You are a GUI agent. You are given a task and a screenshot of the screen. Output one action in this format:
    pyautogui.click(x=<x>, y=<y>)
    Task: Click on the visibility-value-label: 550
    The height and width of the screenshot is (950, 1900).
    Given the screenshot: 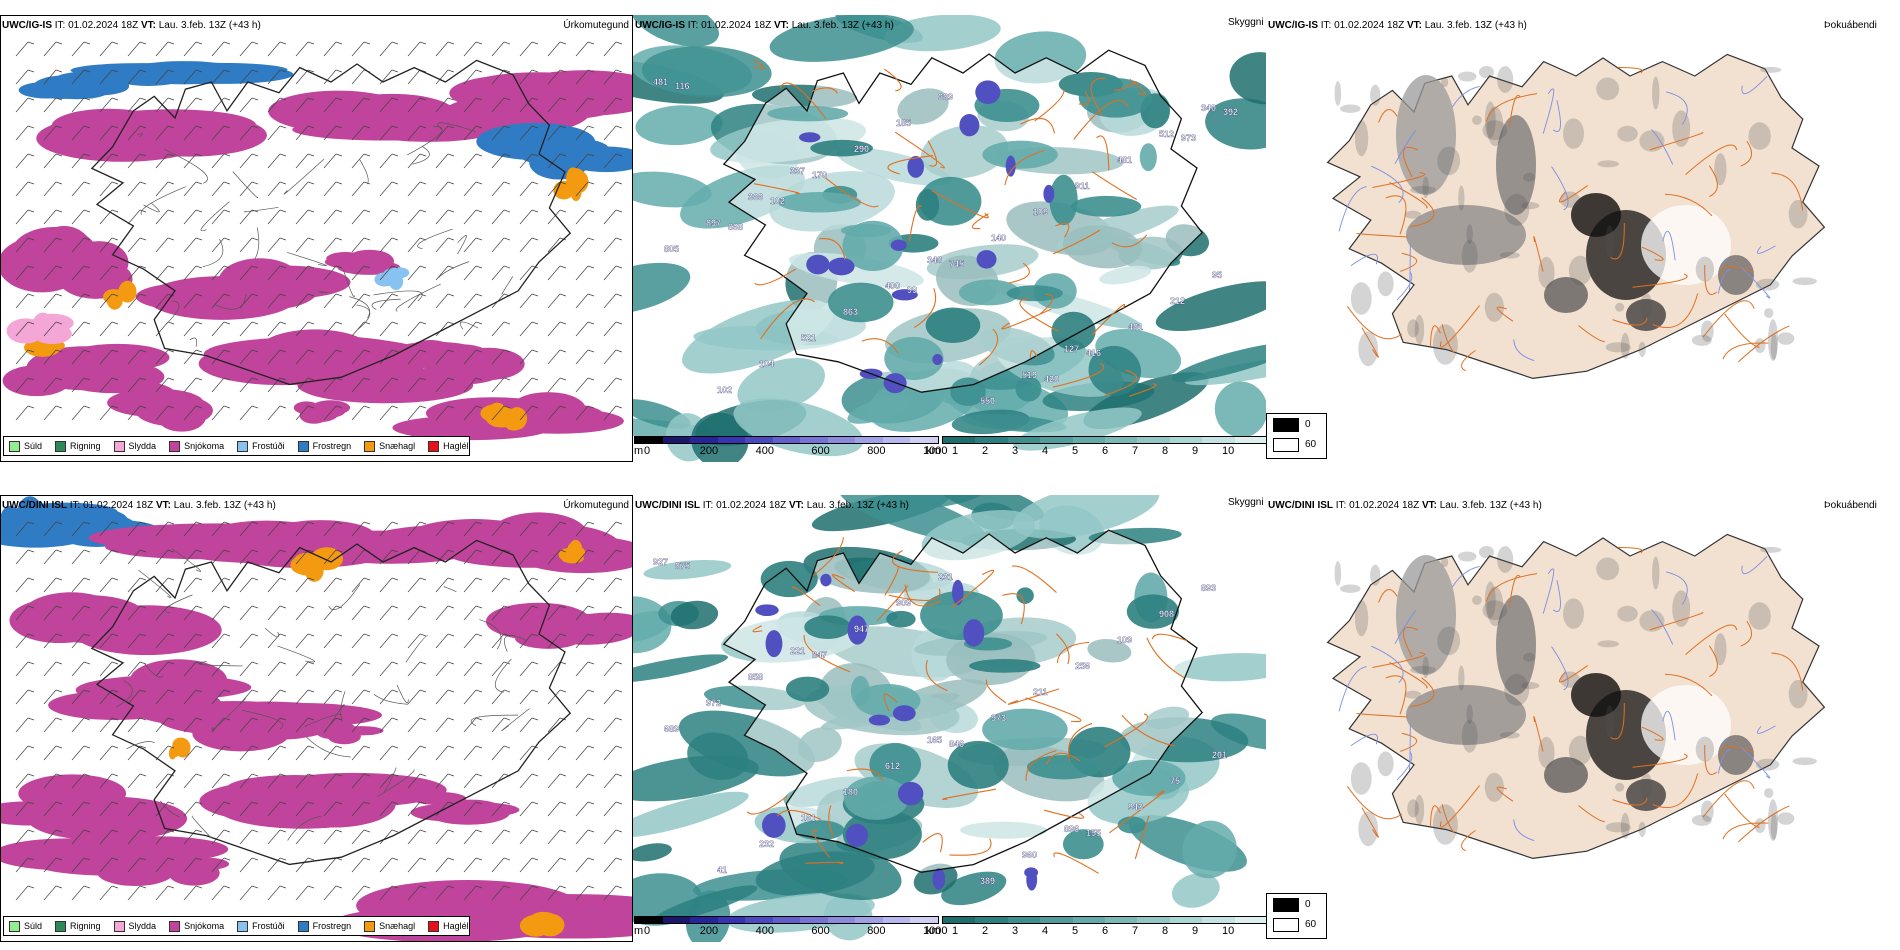 What is the action you would take?
    pyautogui.click(x=987, y=401)
    